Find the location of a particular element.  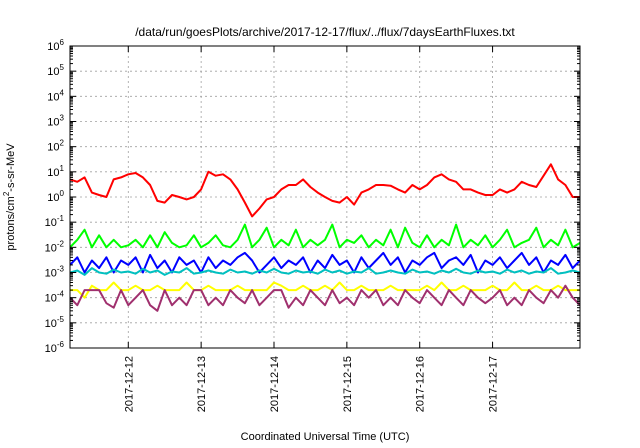

y-tick-exp: 4 is located at coordinates (62, 92).